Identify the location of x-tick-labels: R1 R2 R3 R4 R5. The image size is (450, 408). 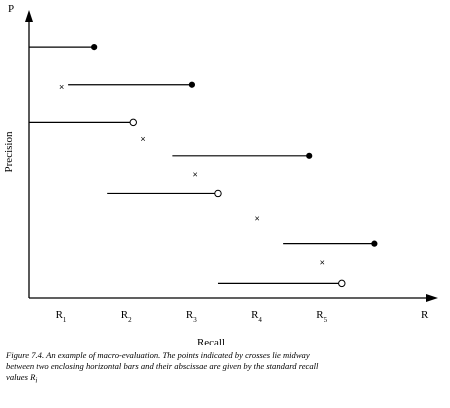
(192, 316).